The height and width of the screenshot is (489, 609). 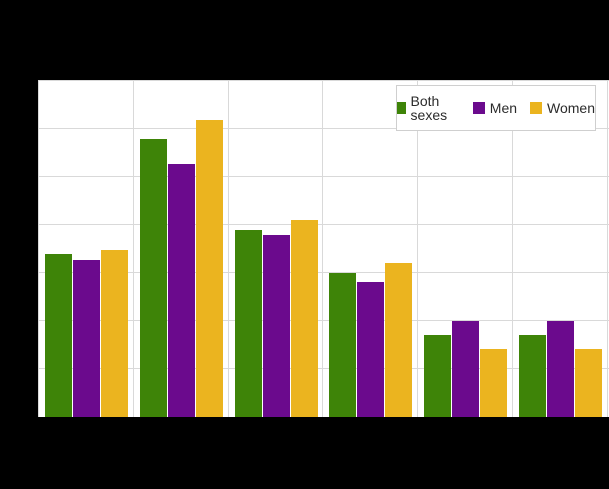 I want to click on bar-men-group3, so click(x=276, y=326).